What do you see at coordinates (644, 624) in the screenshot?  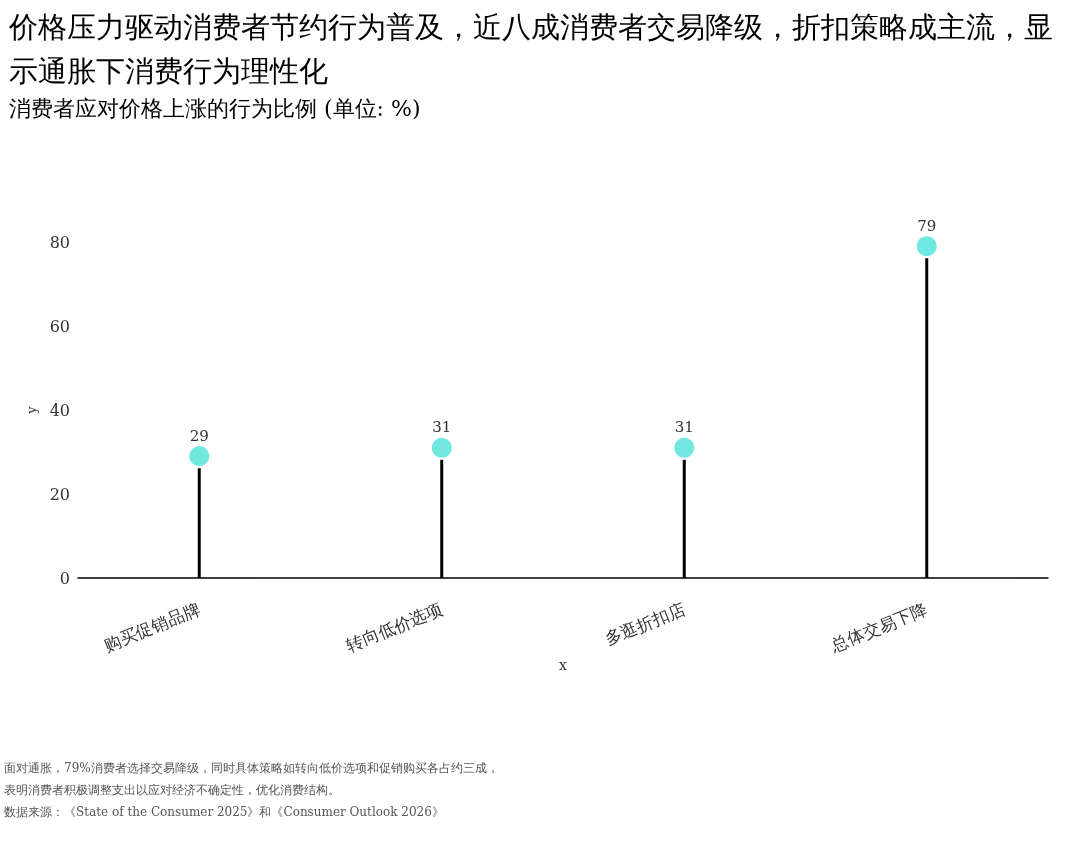 I see `x-tick-label: 多逛折扣店` at bounding box center [644, 624].